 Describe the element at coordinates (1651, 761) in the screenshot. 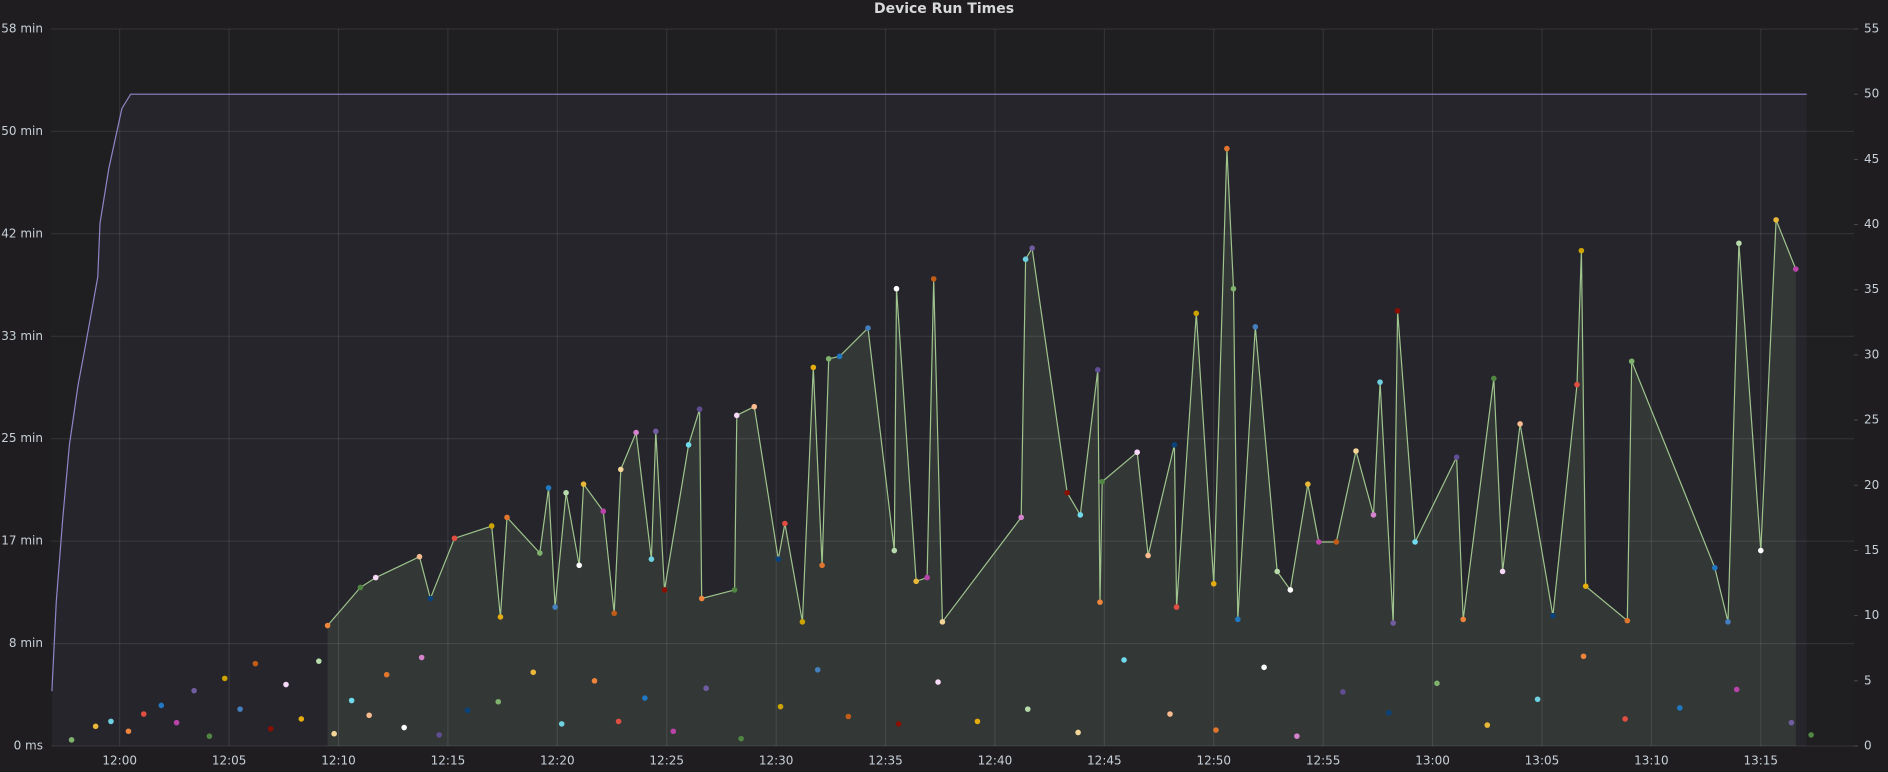

I see `x-tick-label: 13:10` at that location.